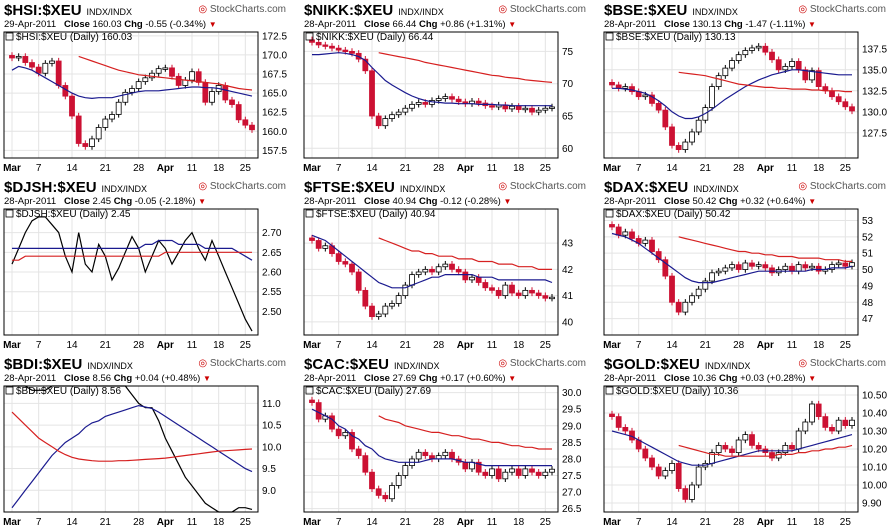  I want to click on y-tick-label: 130.0, so click(874, 112).